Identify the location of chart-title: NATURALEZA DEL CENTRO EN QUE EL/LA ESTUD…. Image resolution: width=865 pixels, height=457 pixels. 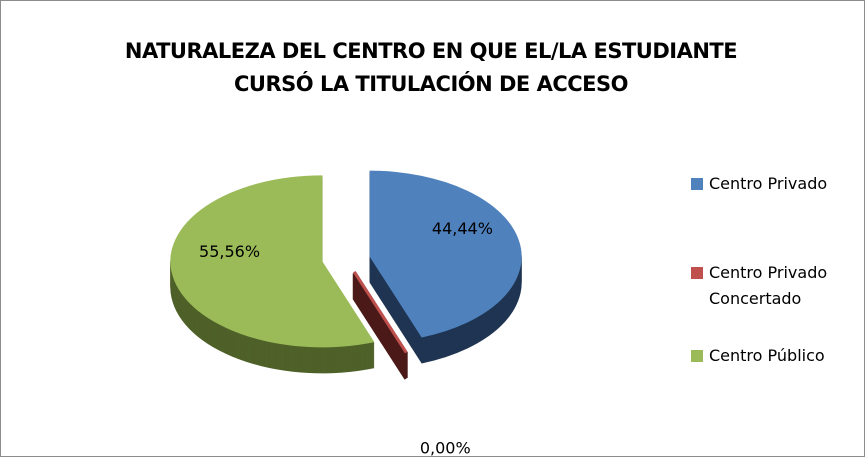
(431, 67).